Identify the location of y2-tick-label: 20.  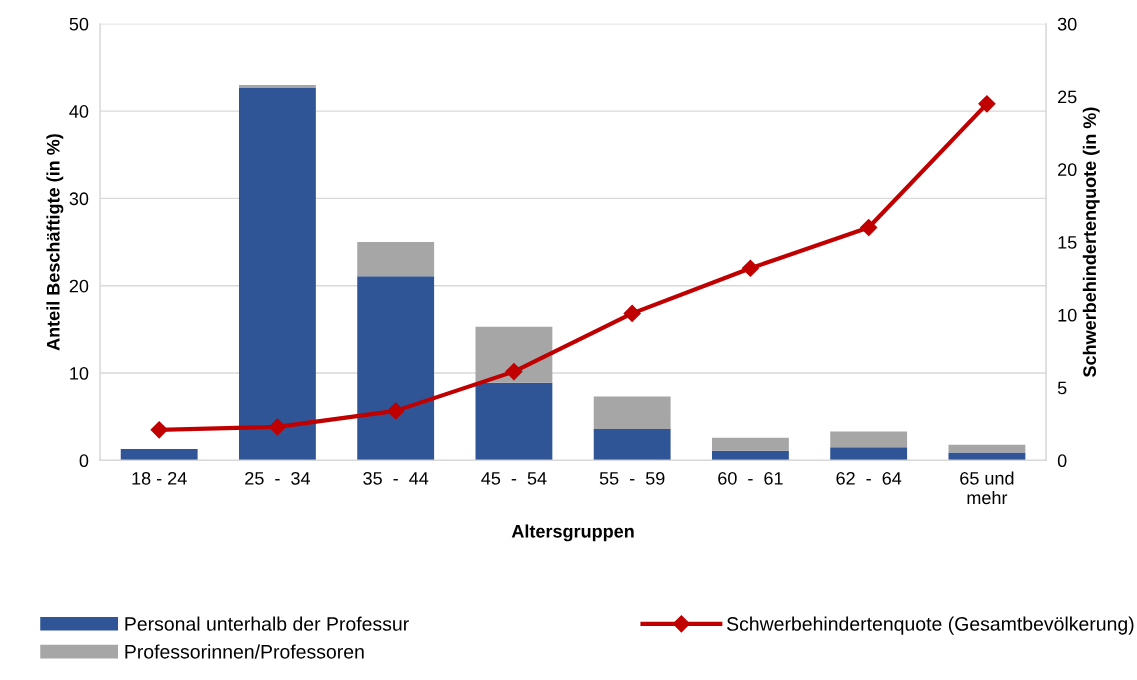
(1067, 170).